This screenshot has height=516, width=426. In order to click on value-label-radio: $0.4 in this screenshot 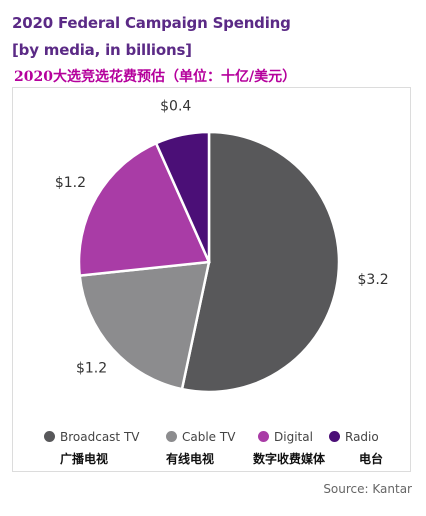, I will do `click(175, 106)`.